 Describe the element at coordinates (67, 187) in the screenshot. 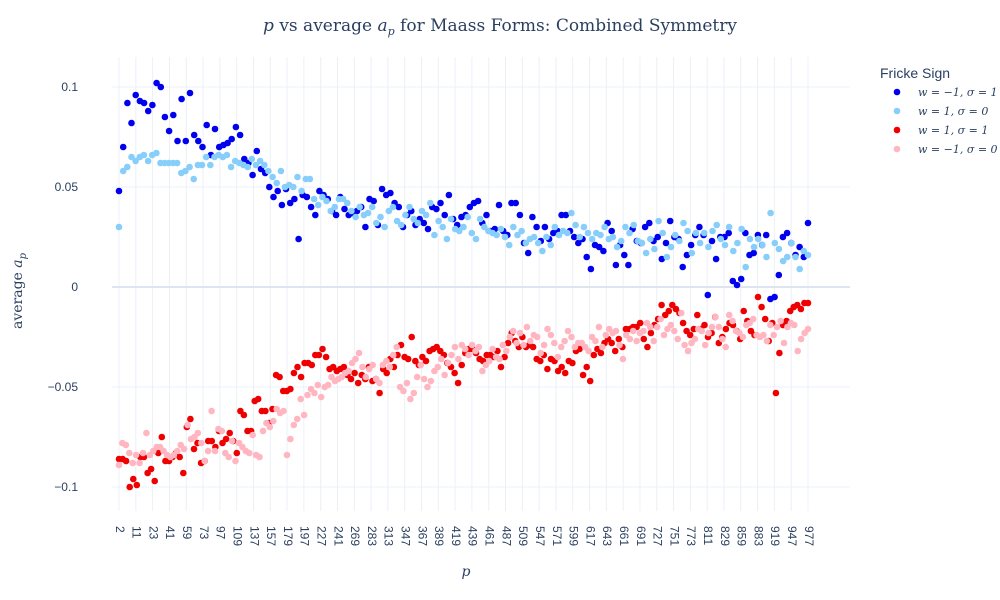

I see `y-tick-label: 0.05` at that location.